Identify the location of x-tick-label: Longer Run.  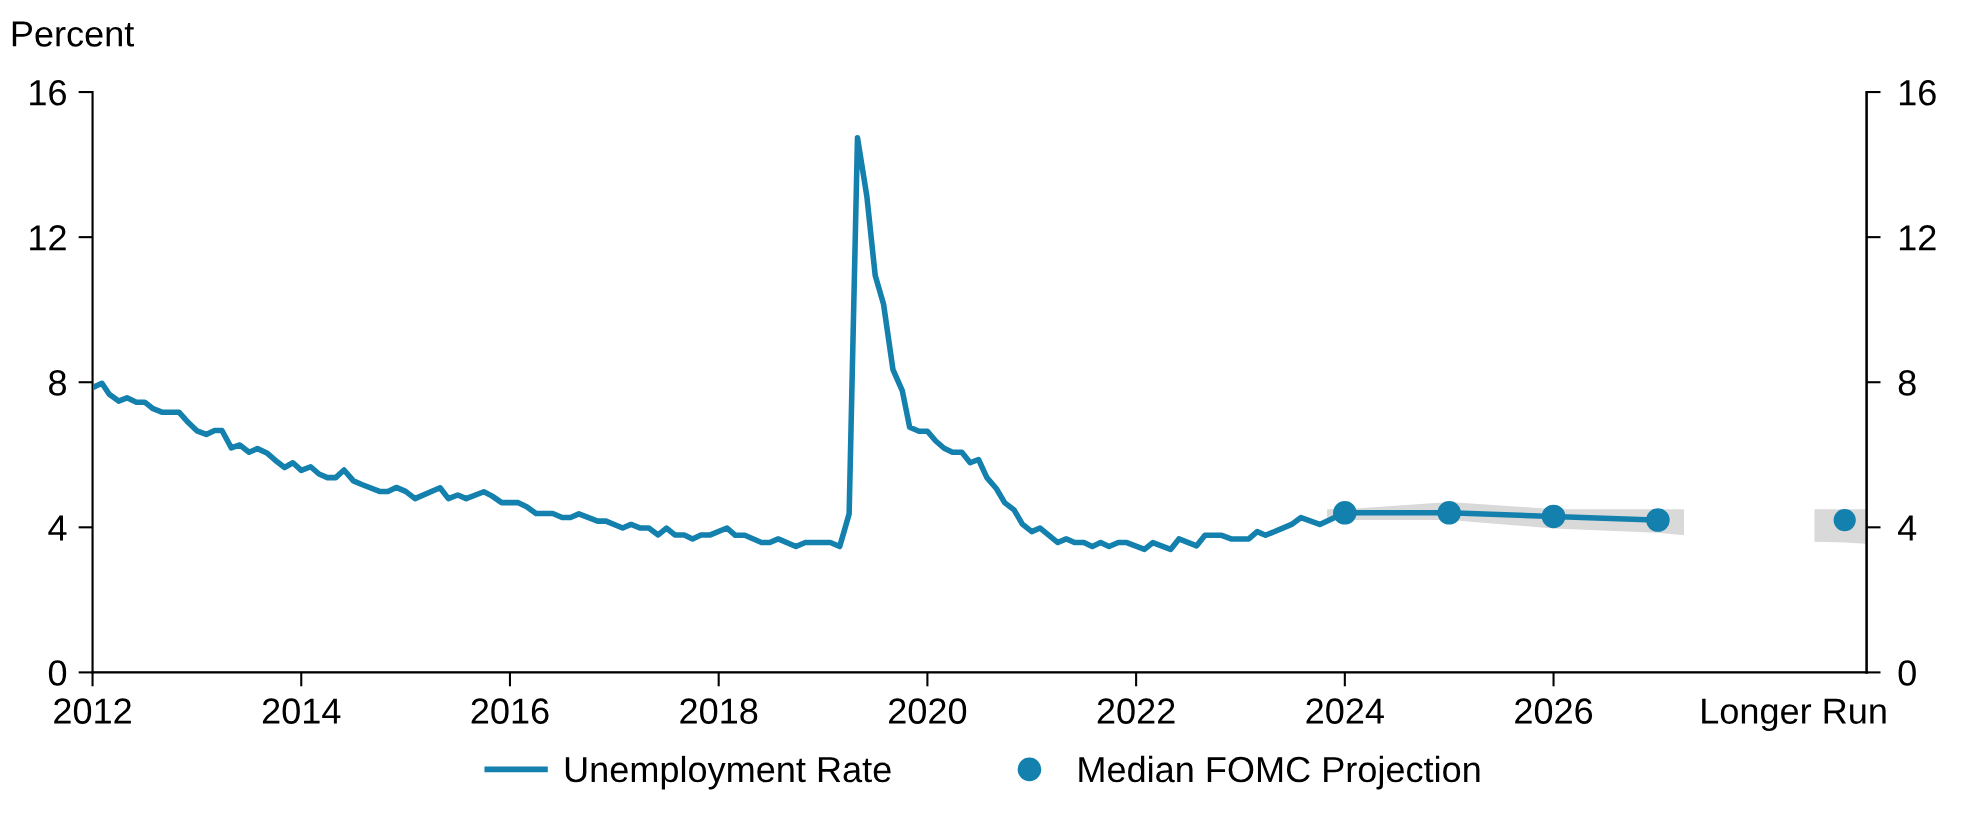
(1794, 715).